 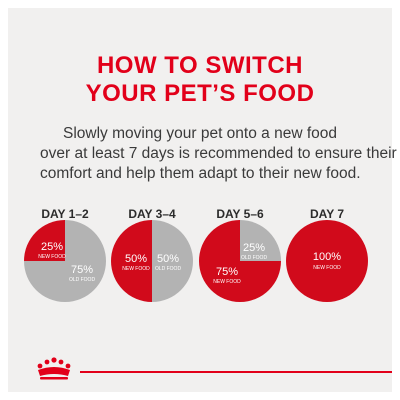 I want to click on day-header: DAY 5–6, so click(x=240, y=214).